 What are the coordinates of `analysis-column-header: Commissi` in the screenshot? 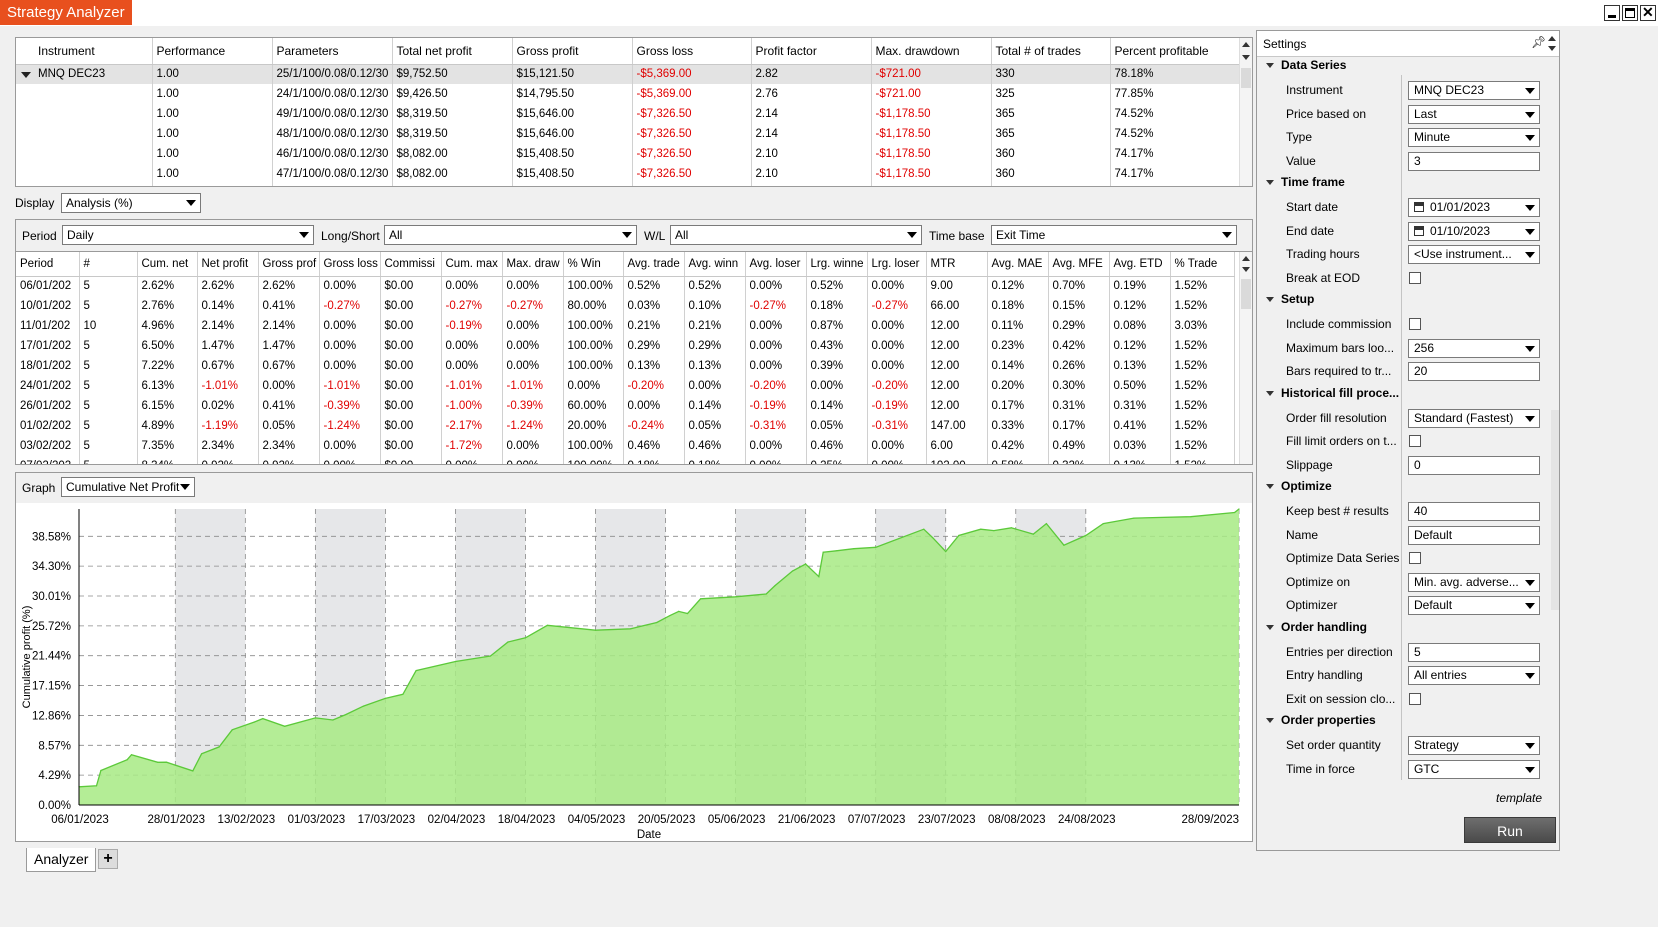 It's located at (411, 264).